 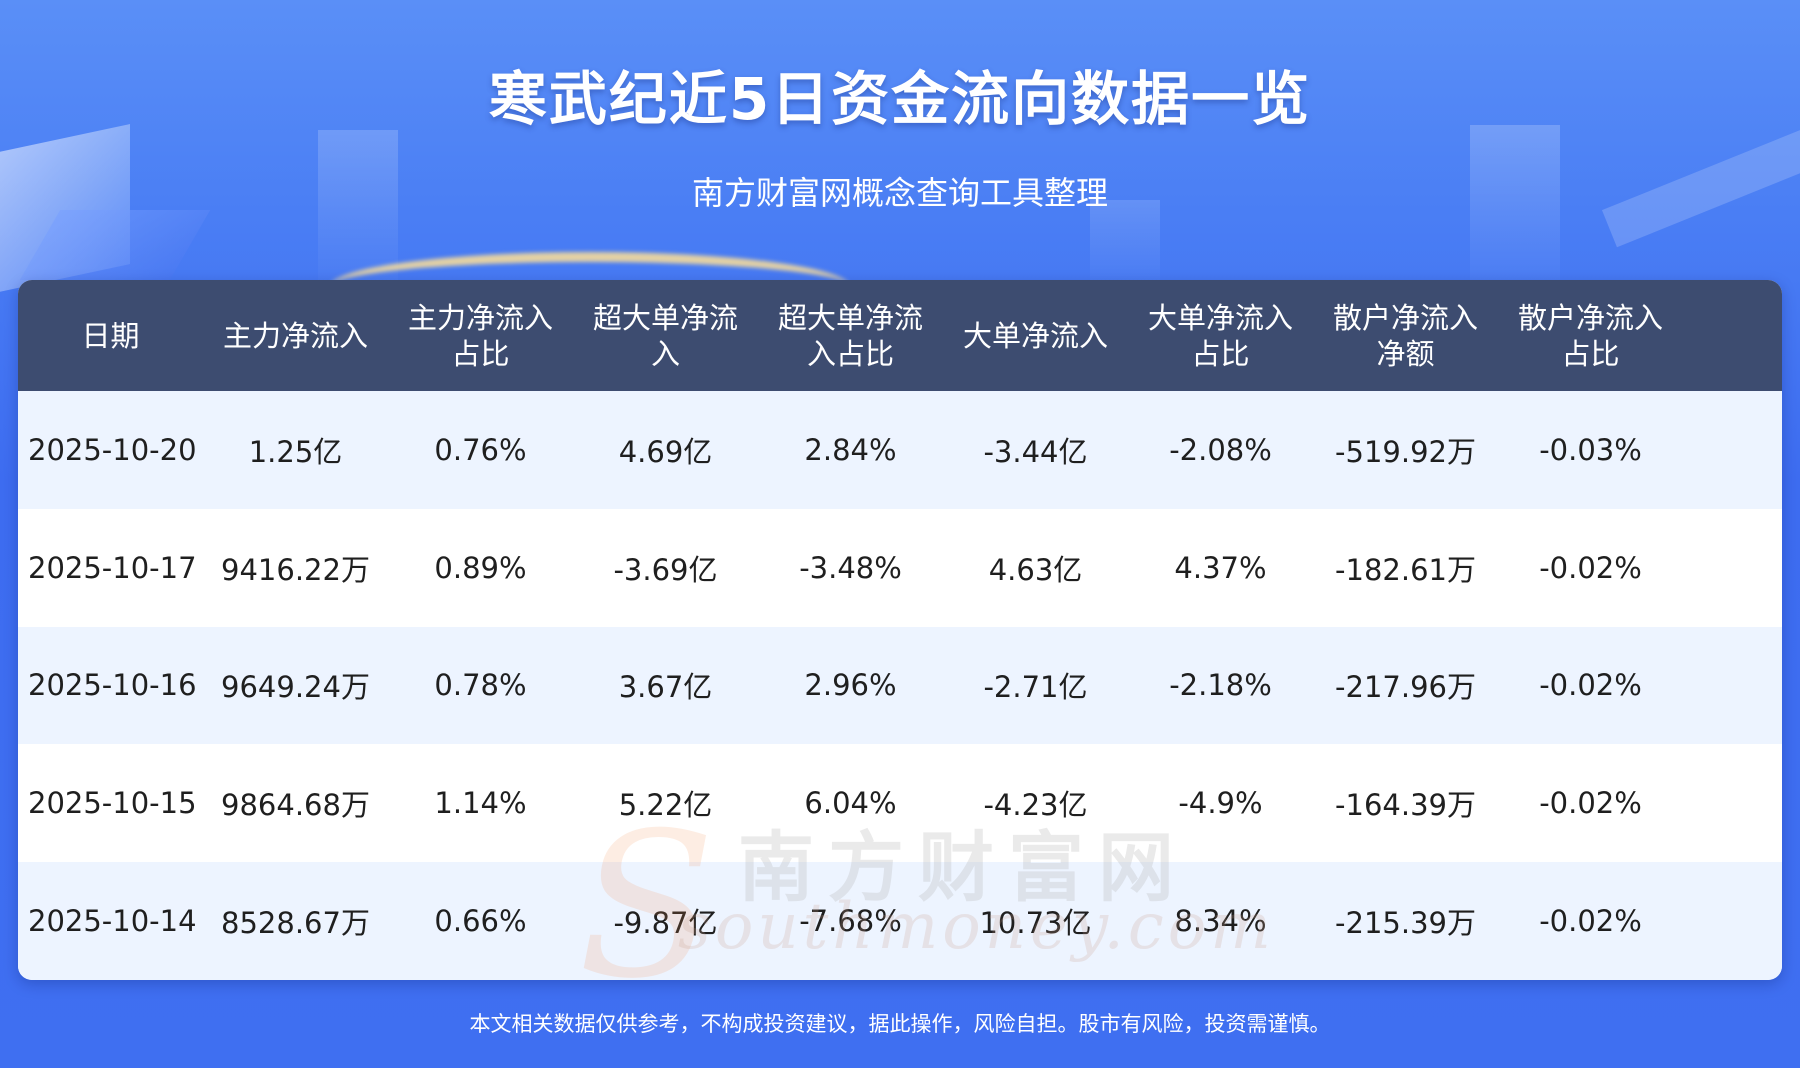 What do you see at coordinates (1220, 567) in the screenshot?
I see `cell-large-net-inflow-ratio: 4.37%` at bounding box center [1220, 567].